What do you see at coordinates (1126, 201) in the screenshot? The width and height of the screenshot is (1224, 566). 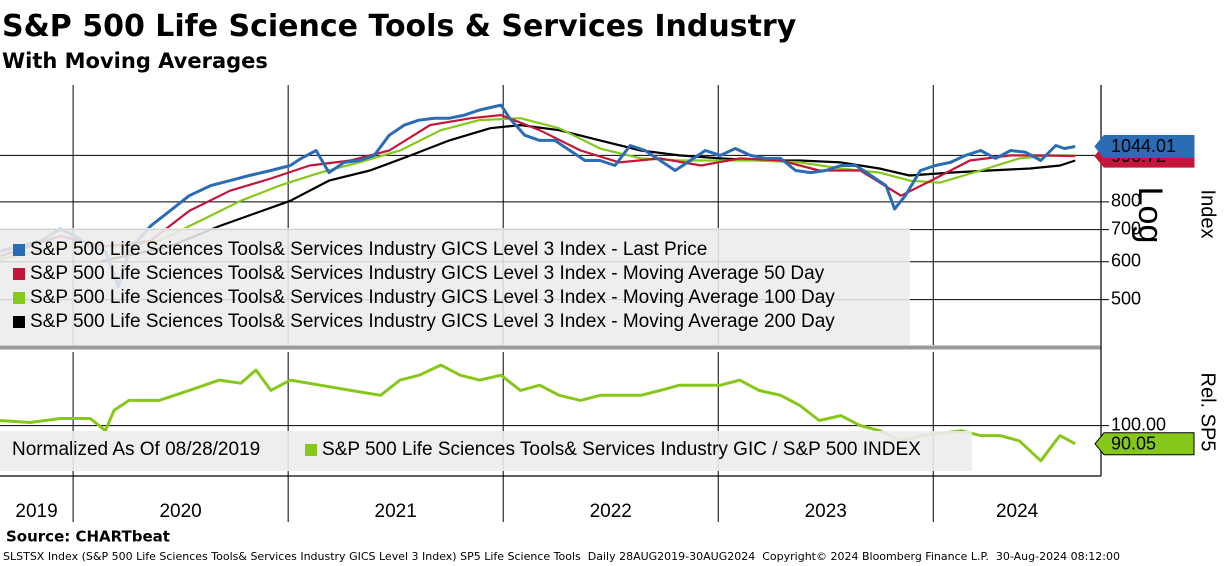 I see `y-tick-label: 800` at bounding box center [1126, 201].